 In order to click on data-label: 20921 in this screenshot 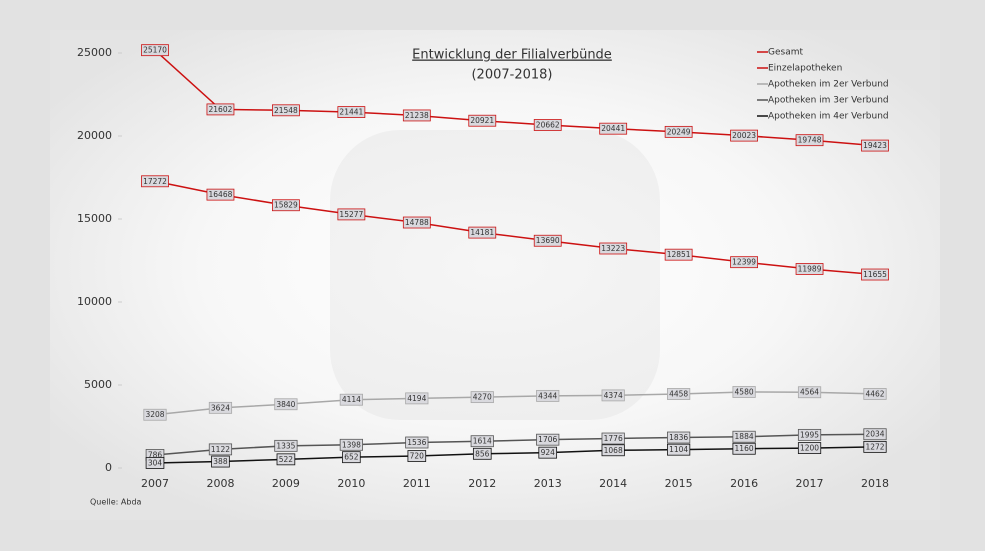, I will do `click(482, 120)`.